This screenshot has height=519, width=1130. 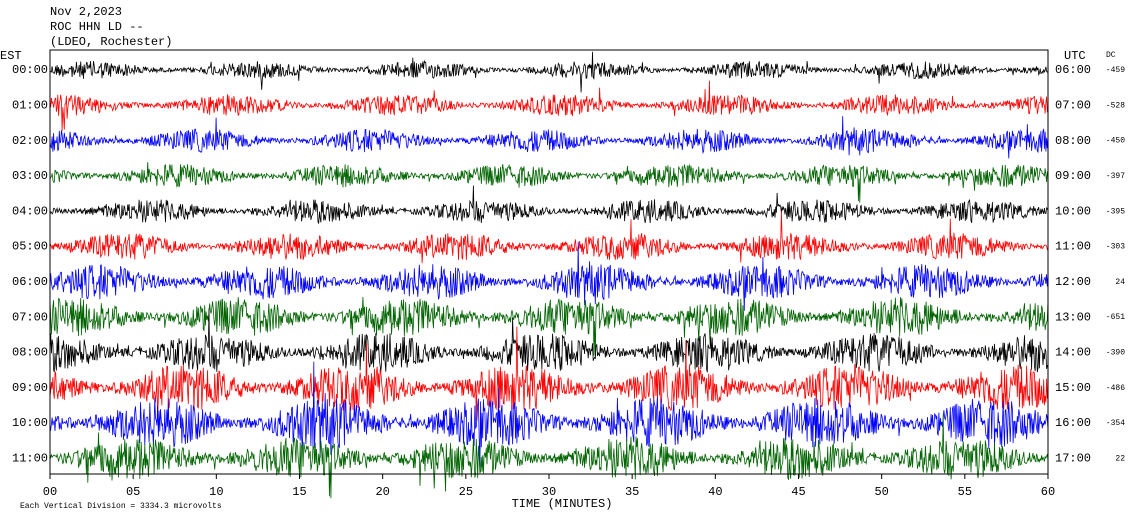 I want to click on utc-row-label: 14:00, so click(x=1073, y=353).